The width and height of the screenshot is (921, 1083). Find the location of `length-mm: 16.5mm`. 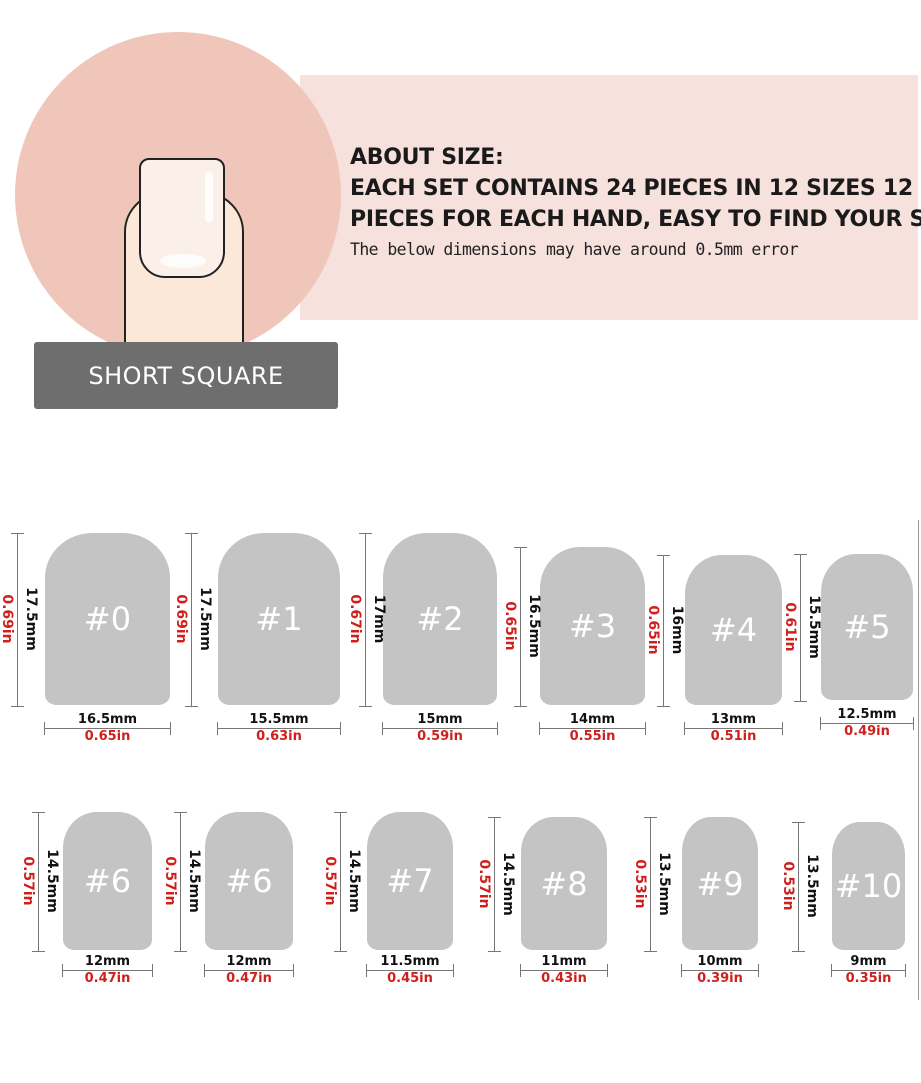

length-mm: 16.5mm is located at coordinates (534, 626).